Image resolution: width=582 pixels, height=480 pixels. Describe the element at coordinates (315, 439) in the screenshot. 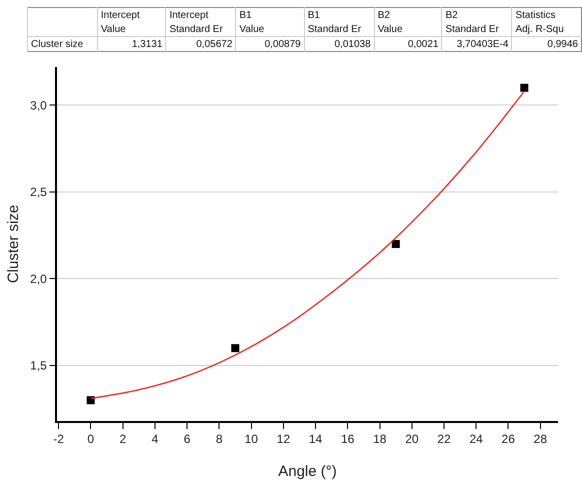

I see `x-tick-label: 14` at that location.